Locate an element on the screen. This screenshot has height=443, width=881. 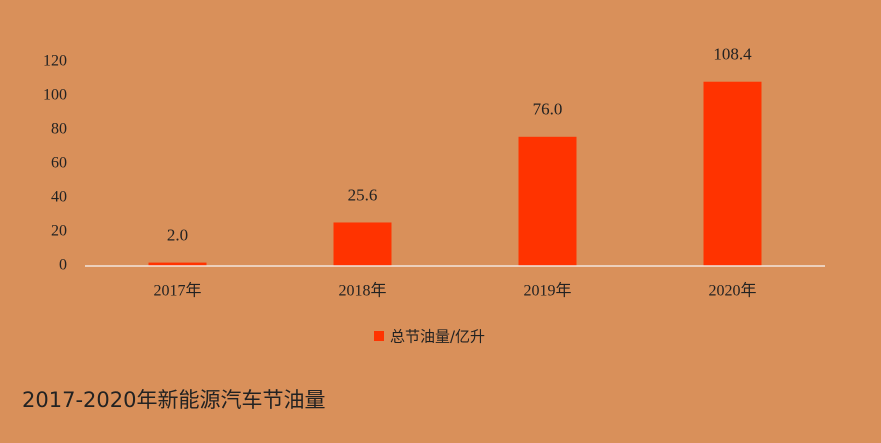
data-label: 2.0 is located at coordinates (177, 235).